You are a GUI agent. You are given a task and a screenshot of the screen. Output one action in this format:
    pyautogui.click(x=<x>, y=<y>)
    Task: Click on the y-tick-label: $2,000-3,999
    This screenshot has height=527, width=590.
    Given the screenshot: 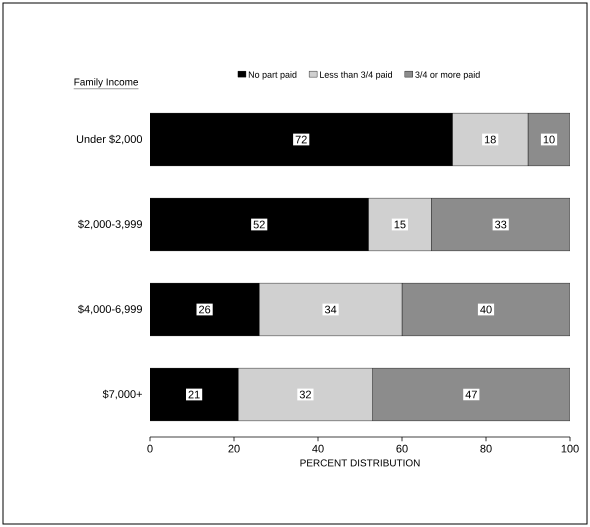 What is the action you would take?
    pyautogui.click(x=110, y=225)
    